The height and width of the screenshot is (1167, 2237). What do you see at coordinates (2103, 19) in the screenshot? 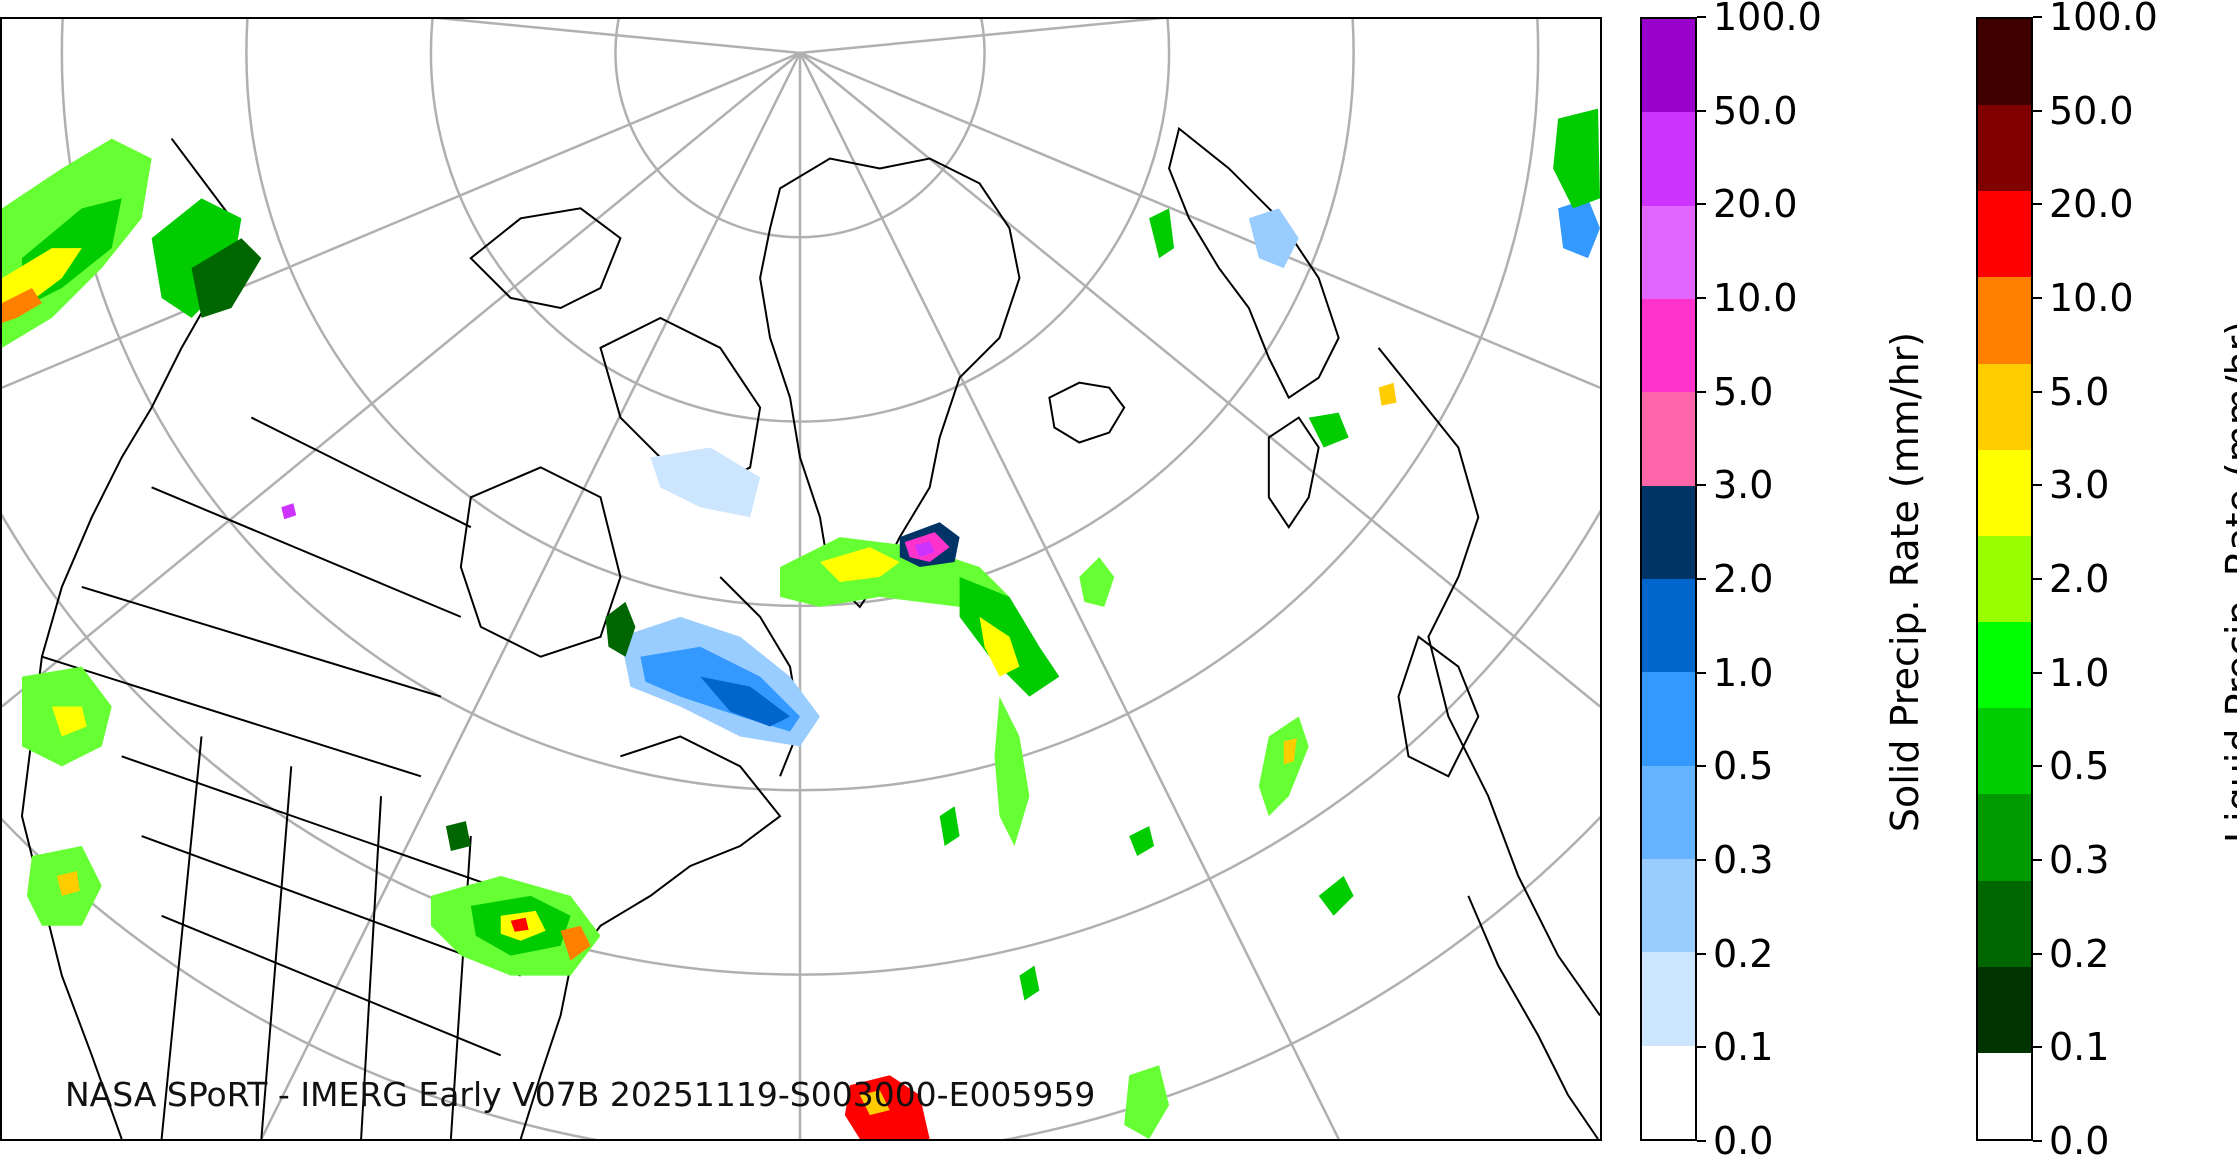
I see `tick-label: 100.0` at bounding box center [2103, 19].